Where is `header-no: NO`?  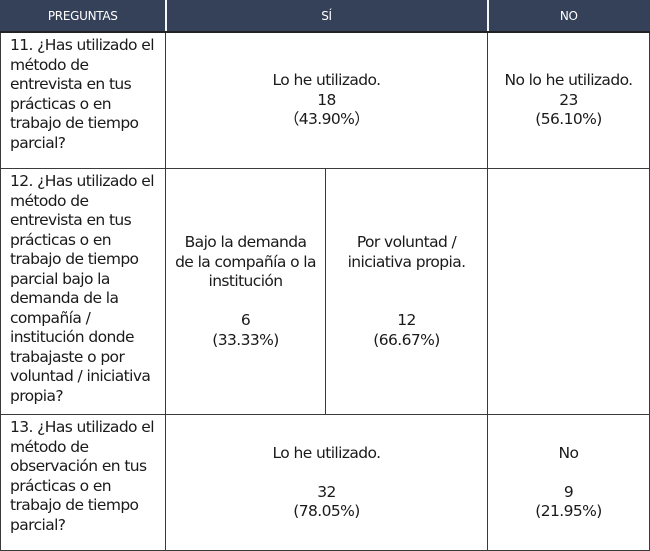
header-no: NO is located at coordinates (568, 16).